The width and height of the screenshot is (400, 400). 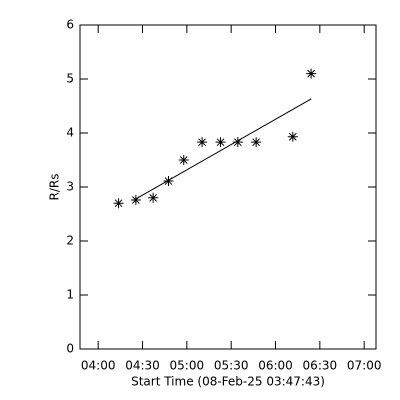 I want to click on x-tick-label: 04:00, so click(x=98, y=366).